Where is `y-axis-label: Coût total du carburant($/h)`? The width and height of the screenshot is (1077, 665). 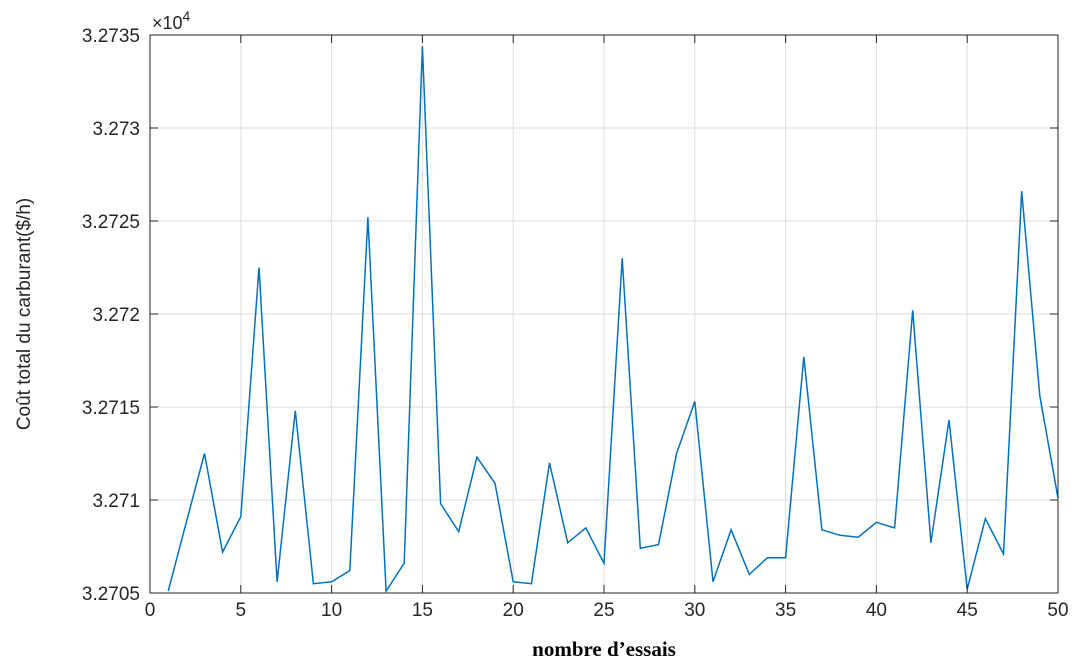
y-axis-label: Coût total du carburant($/h) is located at coordinates (24, 314).